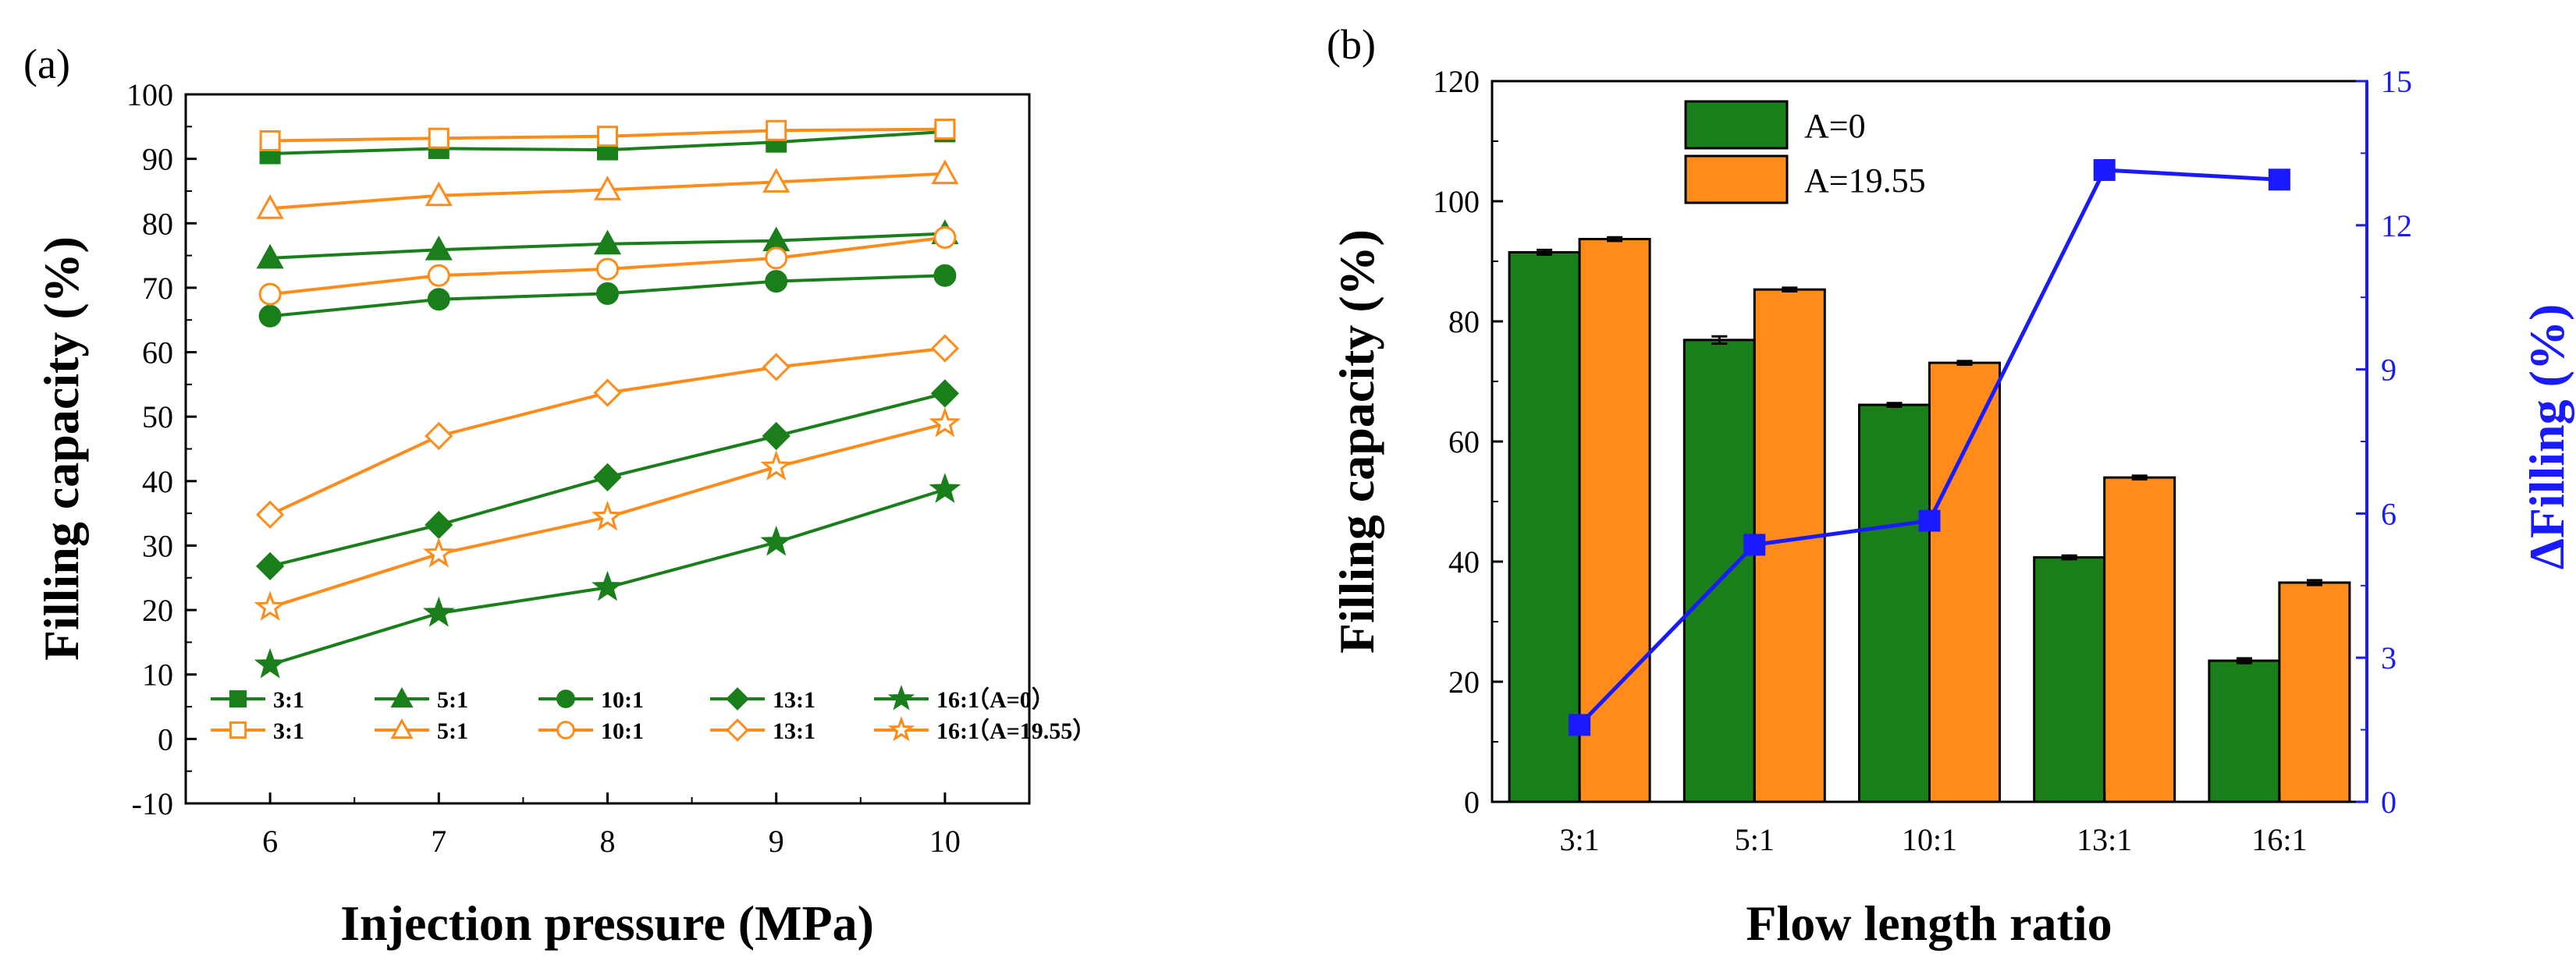  What do you see at coordinates (1356, 442) in the screenshot?
I see `y-axis-title-b: Filling capacity (%)` at bounding box center [1356, 442].